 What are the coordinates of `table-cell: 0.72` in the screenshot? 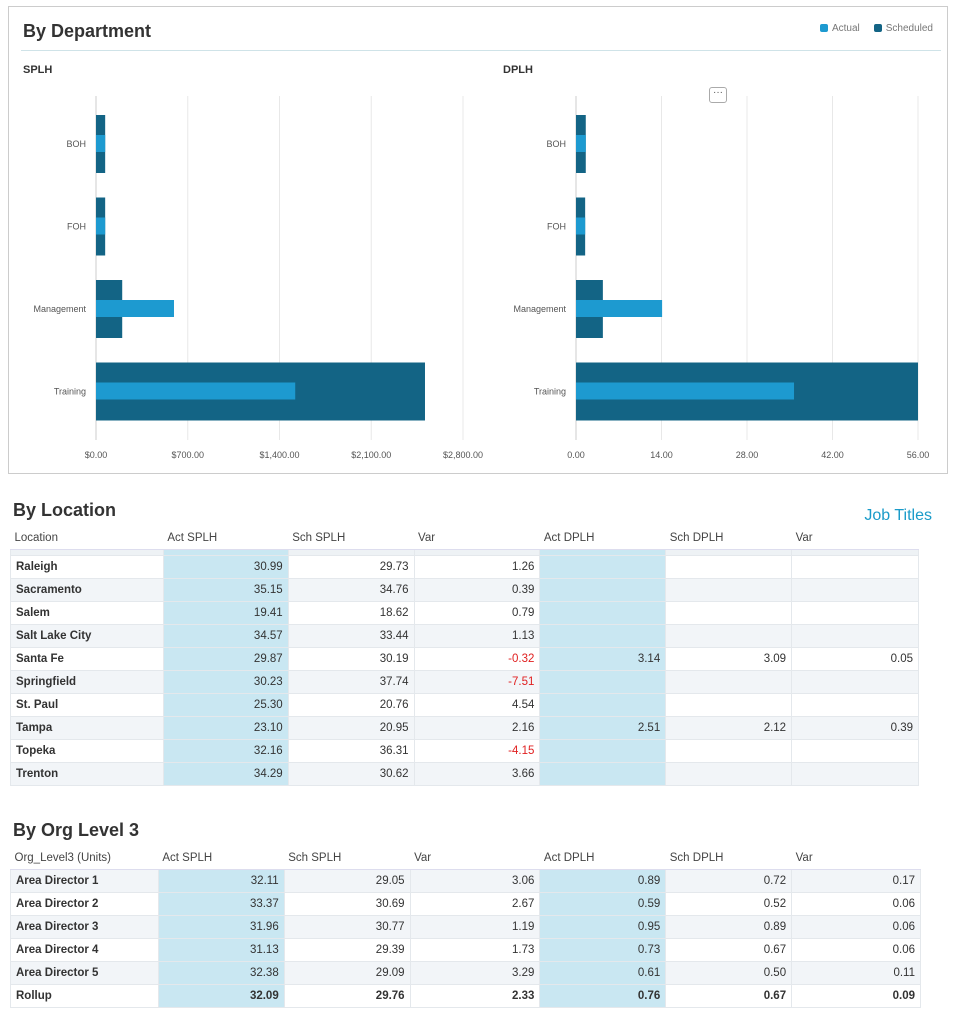 It's located at (729, 880).